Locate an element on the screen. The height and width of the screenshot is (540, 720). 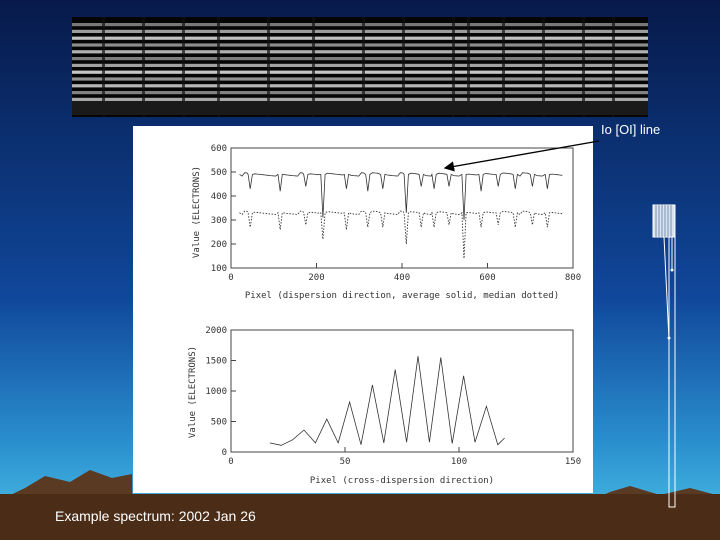
top-plot-series-solid-line is located at coordinates (401, 196).